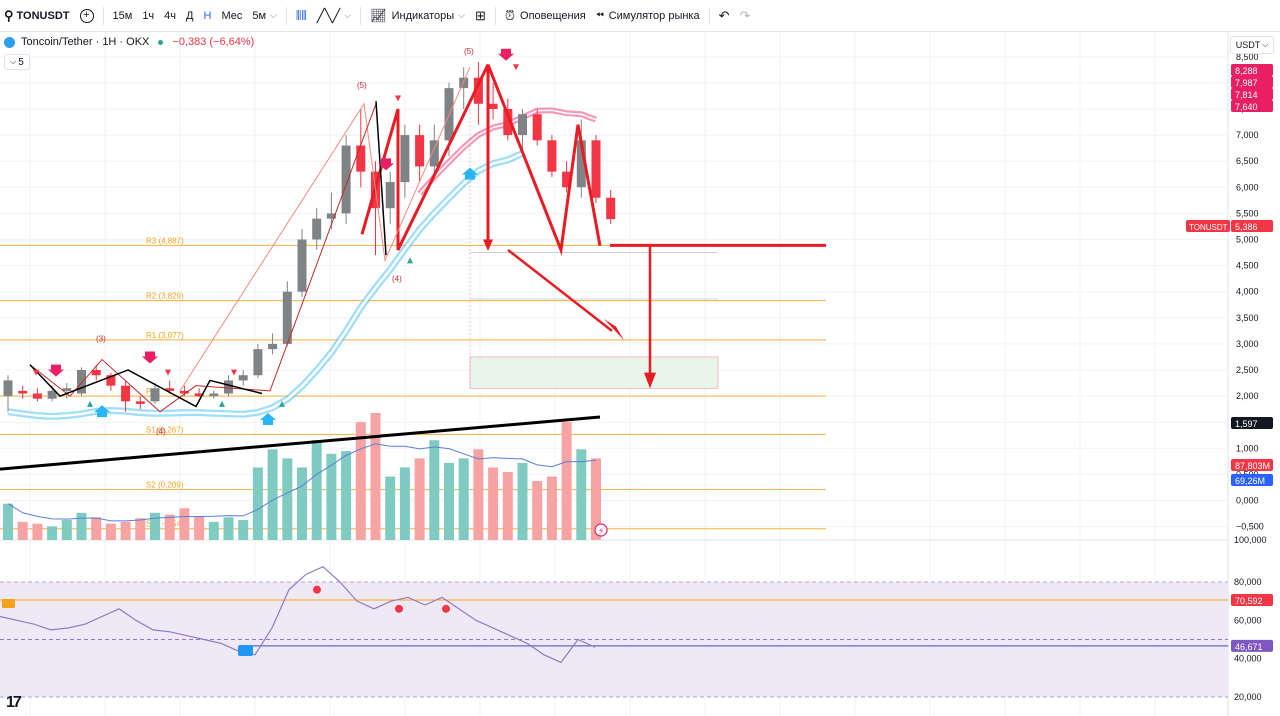 This screenshot has width=1280, height=716. I want to click on price-tick: 5,500, so click(1247, 213).